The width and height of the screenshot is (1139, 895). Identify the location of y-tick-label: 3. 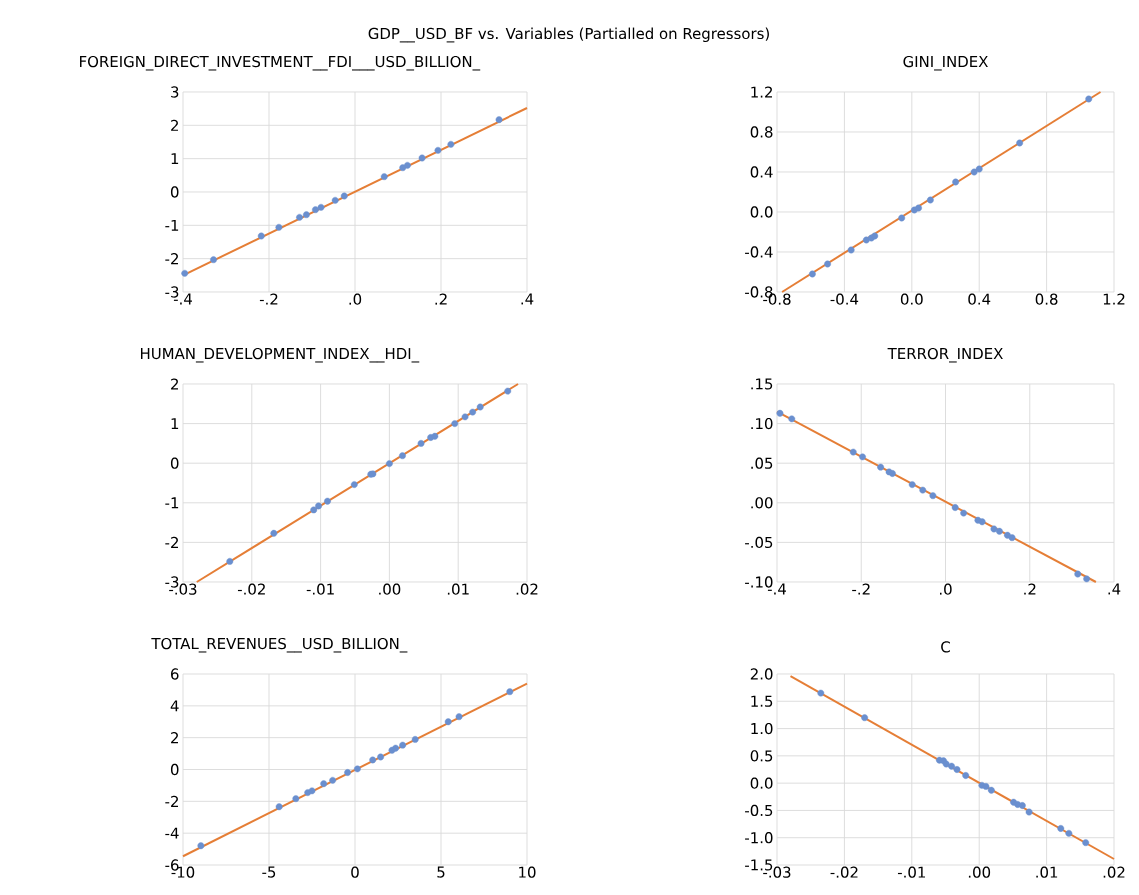
(175, 92).